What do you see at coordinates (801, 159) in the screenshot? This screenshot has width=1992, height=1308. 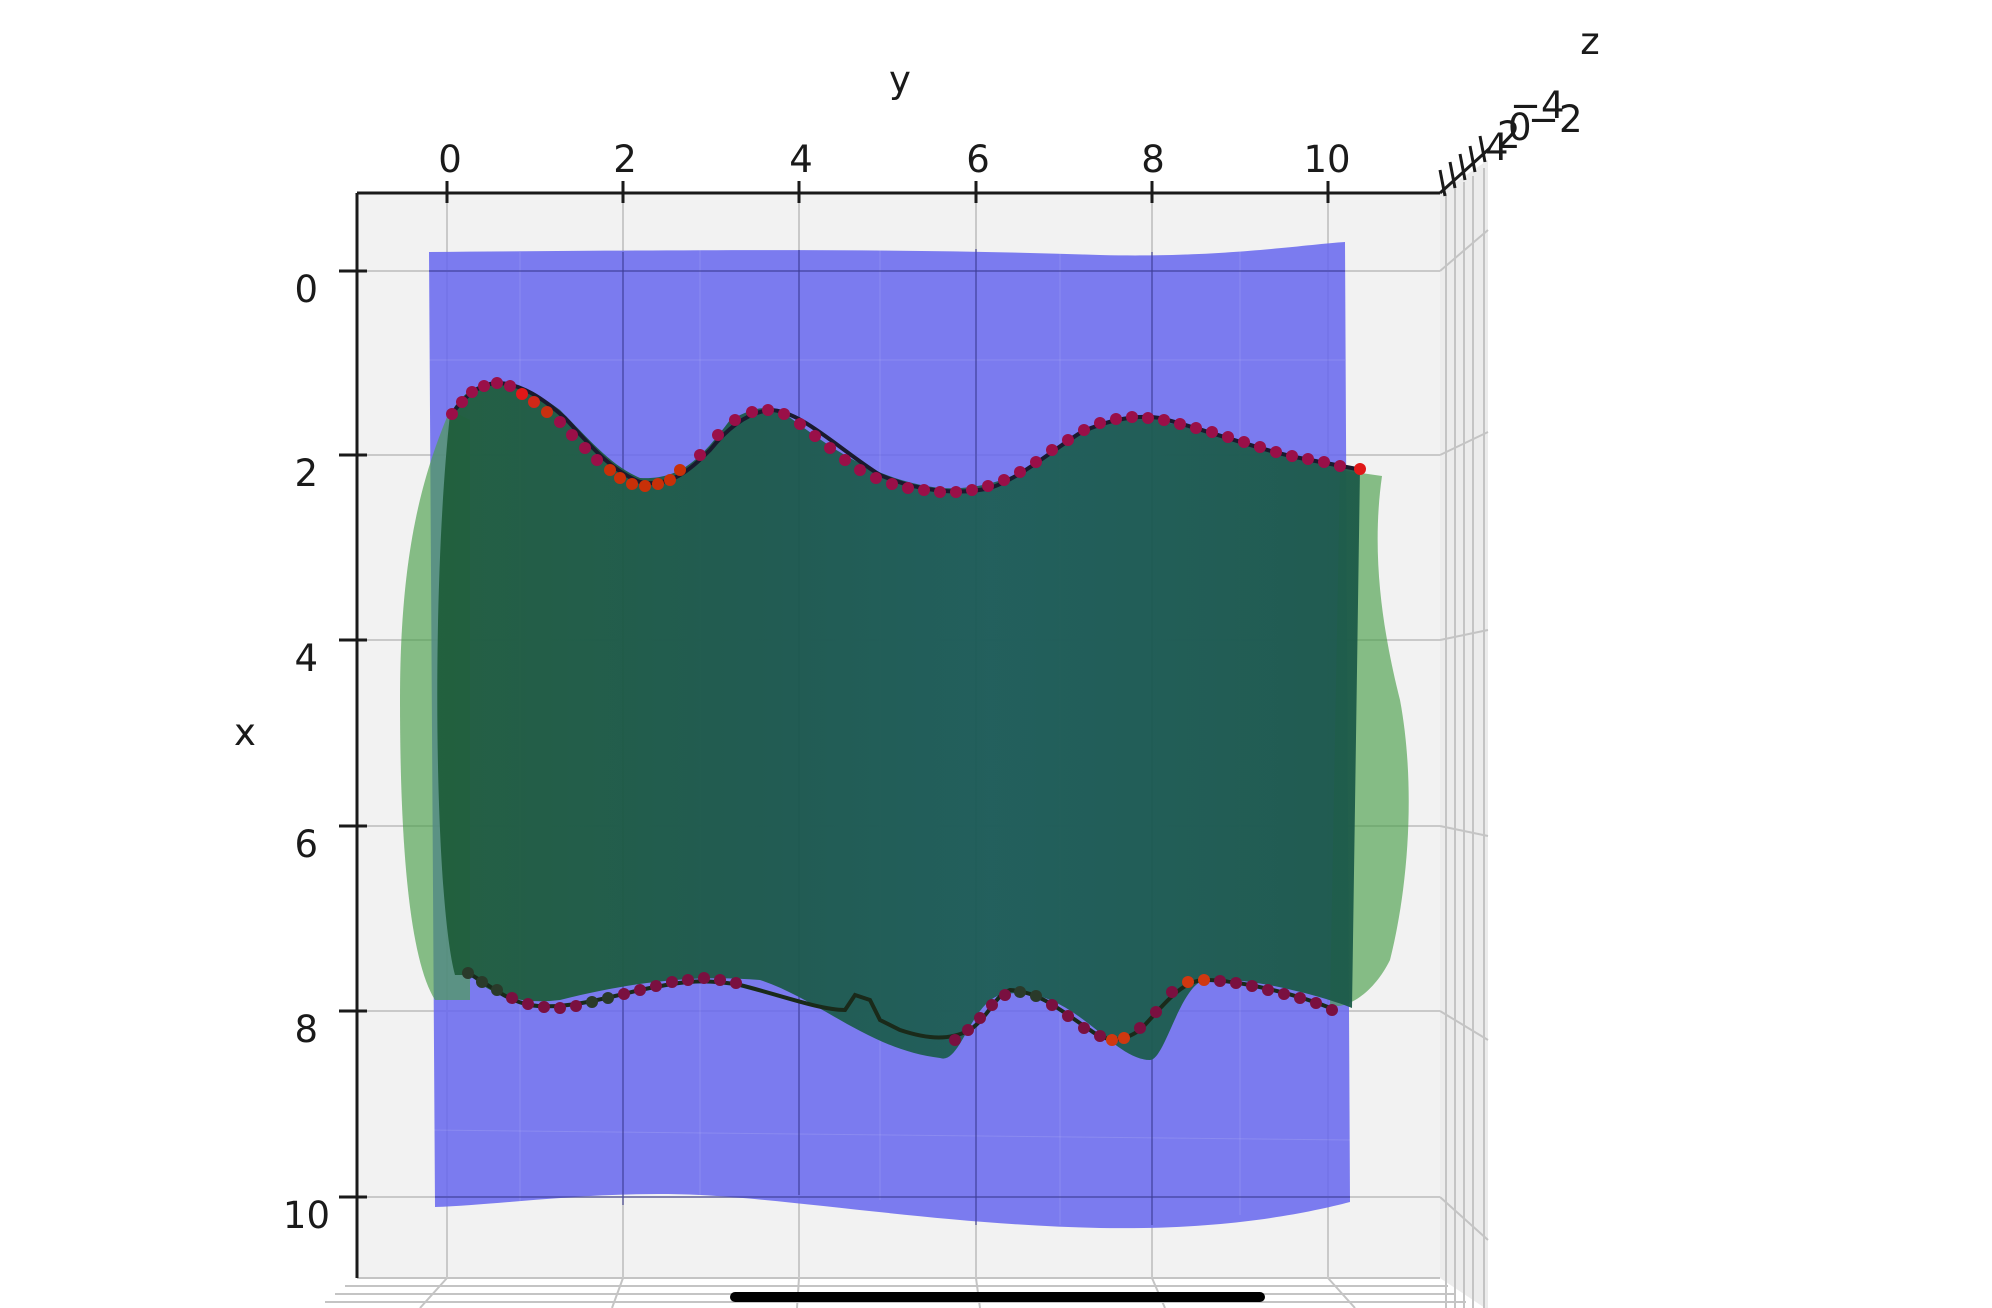 I see `y-tick-4: 4` at bounding box center [801, 159].